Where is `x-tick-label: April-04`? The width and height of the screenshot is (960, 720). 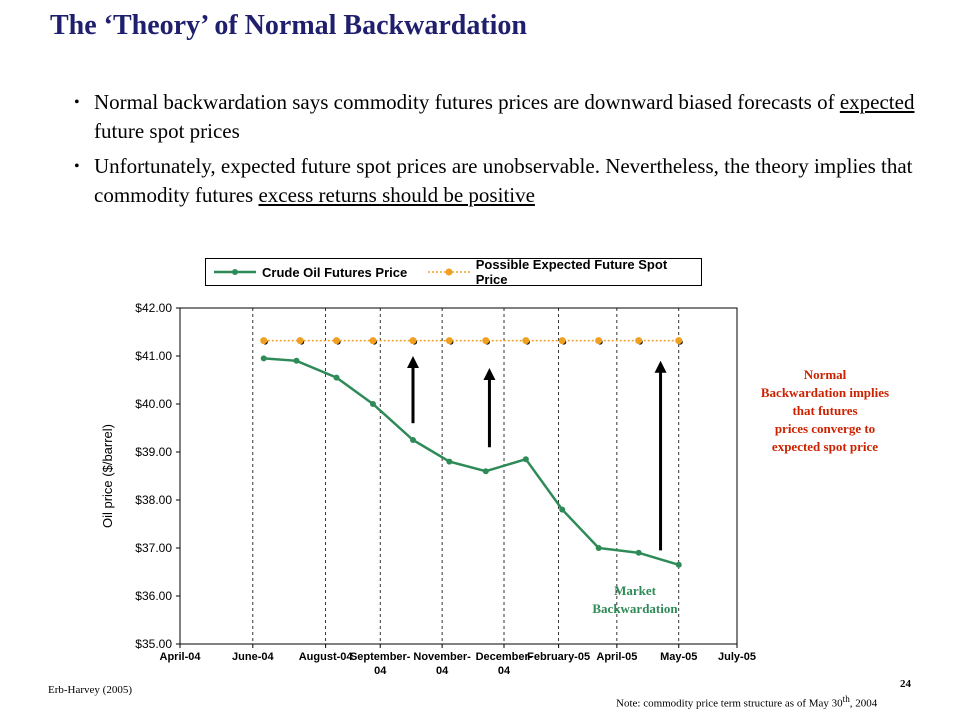
x-tick-label: April-04 is located at coordinates (181, 657).